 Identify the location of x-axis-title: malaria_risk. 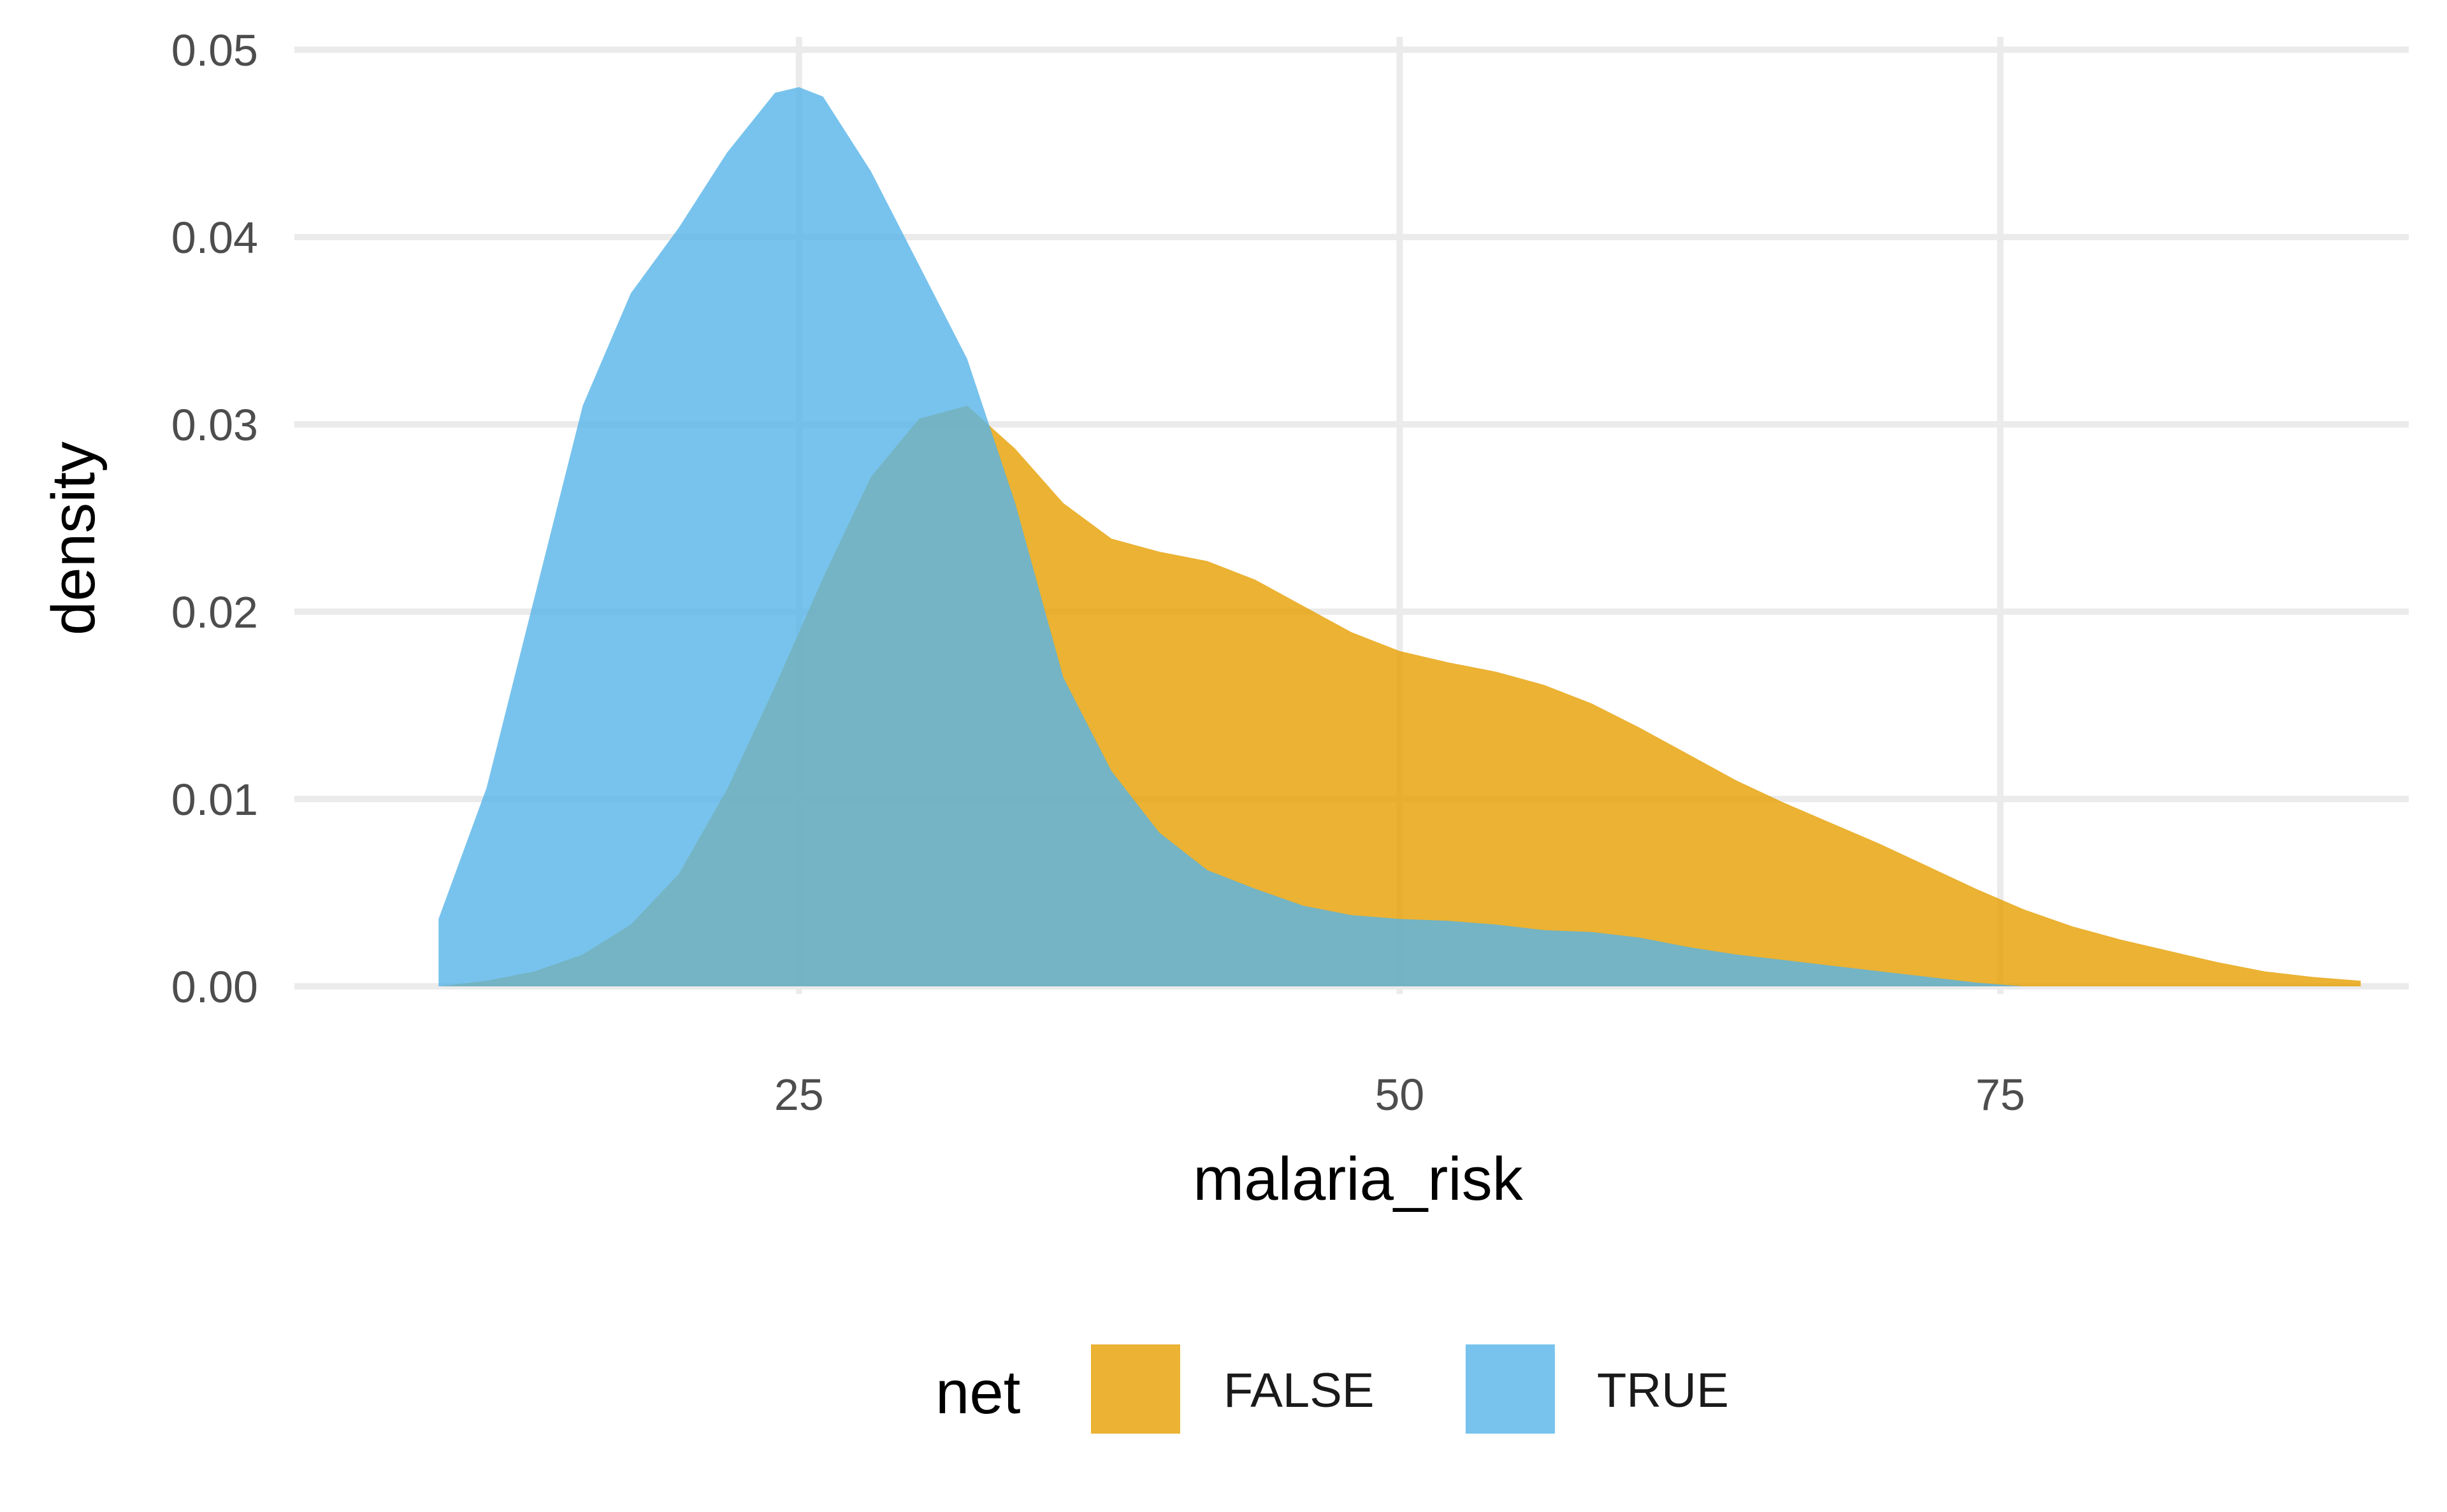
(1358, 1179).